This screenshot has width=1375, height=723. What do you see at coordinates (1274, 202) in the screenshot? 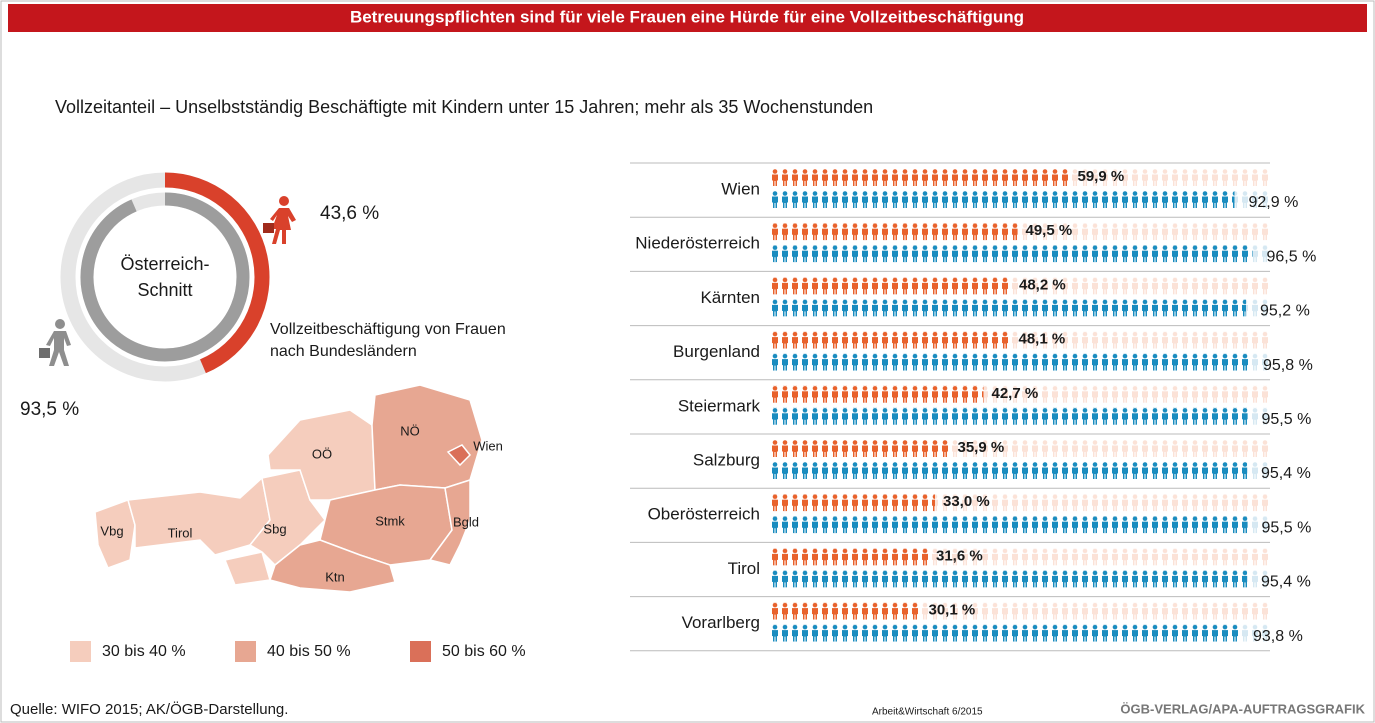
I see `value-label: 92,9 %` at bounding box center [1274, 202].